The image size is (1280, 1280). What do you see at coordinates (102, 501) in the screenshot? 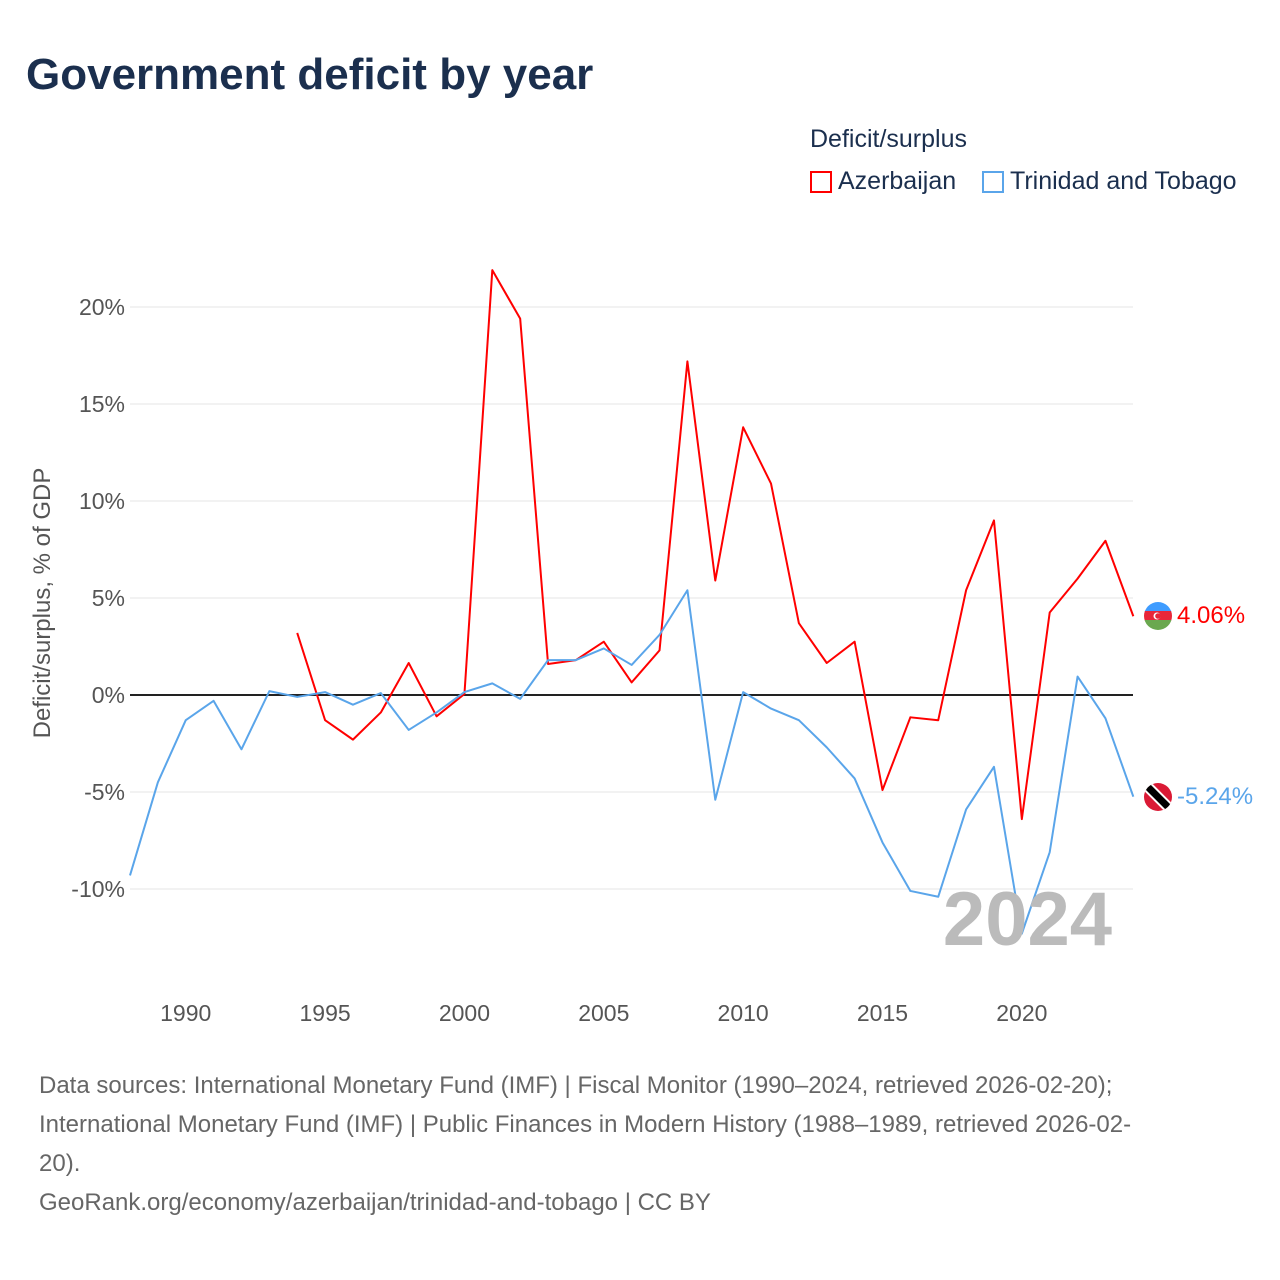
I see `y-tick-label: 10%` at bounding box center [102, 501].